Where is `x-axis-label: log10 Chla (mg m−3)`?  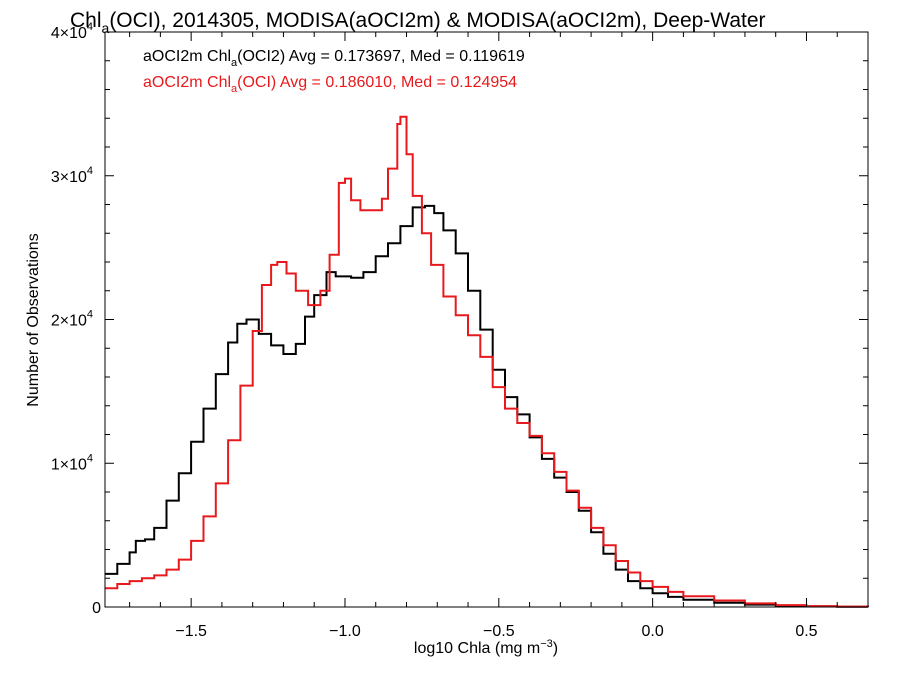
x-axis-label: log10 Chla (mg m−3) is located at coordinates (486, 647).